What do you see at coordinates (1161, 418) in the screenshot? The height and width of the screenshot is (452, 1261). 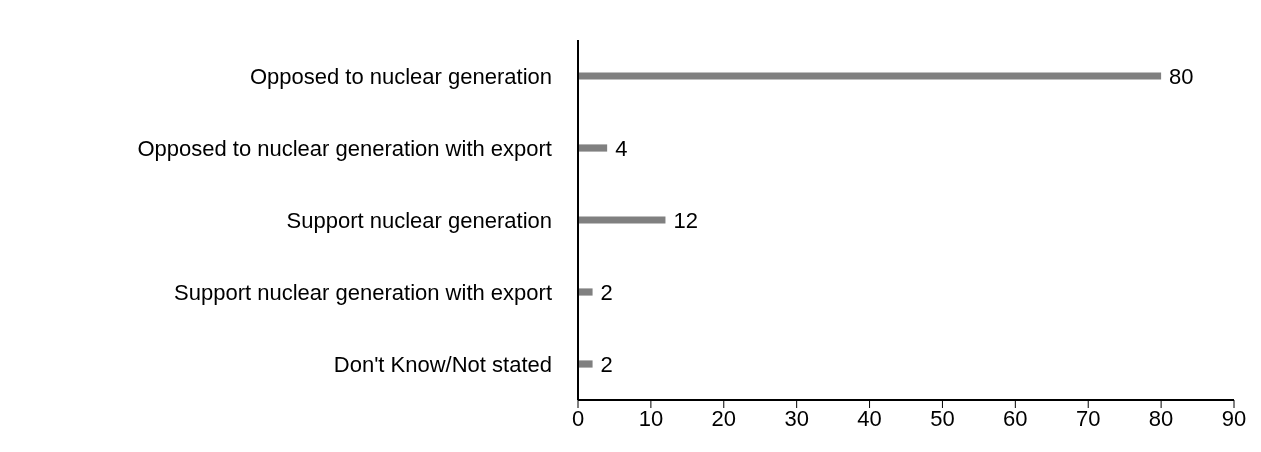 I see `x-tick-label: 80` at bounding box center [1161, 418].